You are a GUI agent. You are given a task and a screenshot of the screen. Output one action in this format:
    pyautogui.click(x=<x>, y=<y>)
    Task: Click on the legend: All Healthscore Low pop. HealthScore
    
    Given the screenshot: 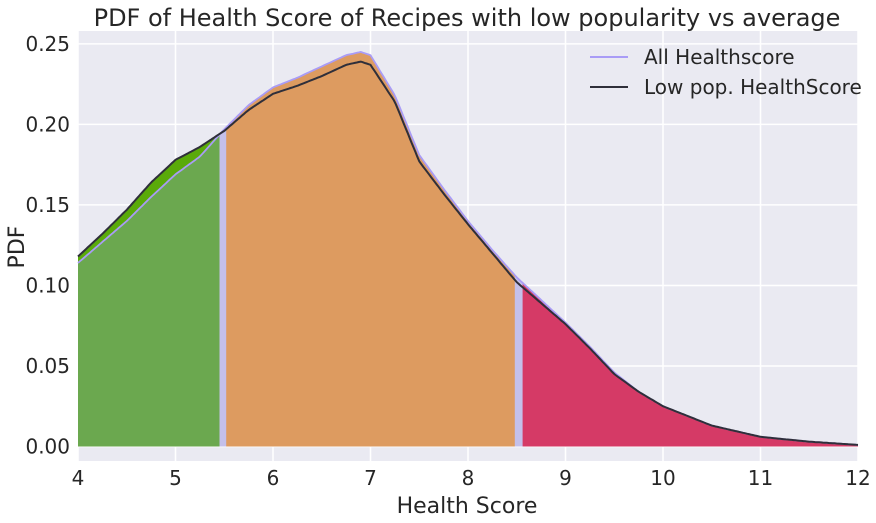 What is the action you would take?
    pyautogui.click(x=726, y=72)
    